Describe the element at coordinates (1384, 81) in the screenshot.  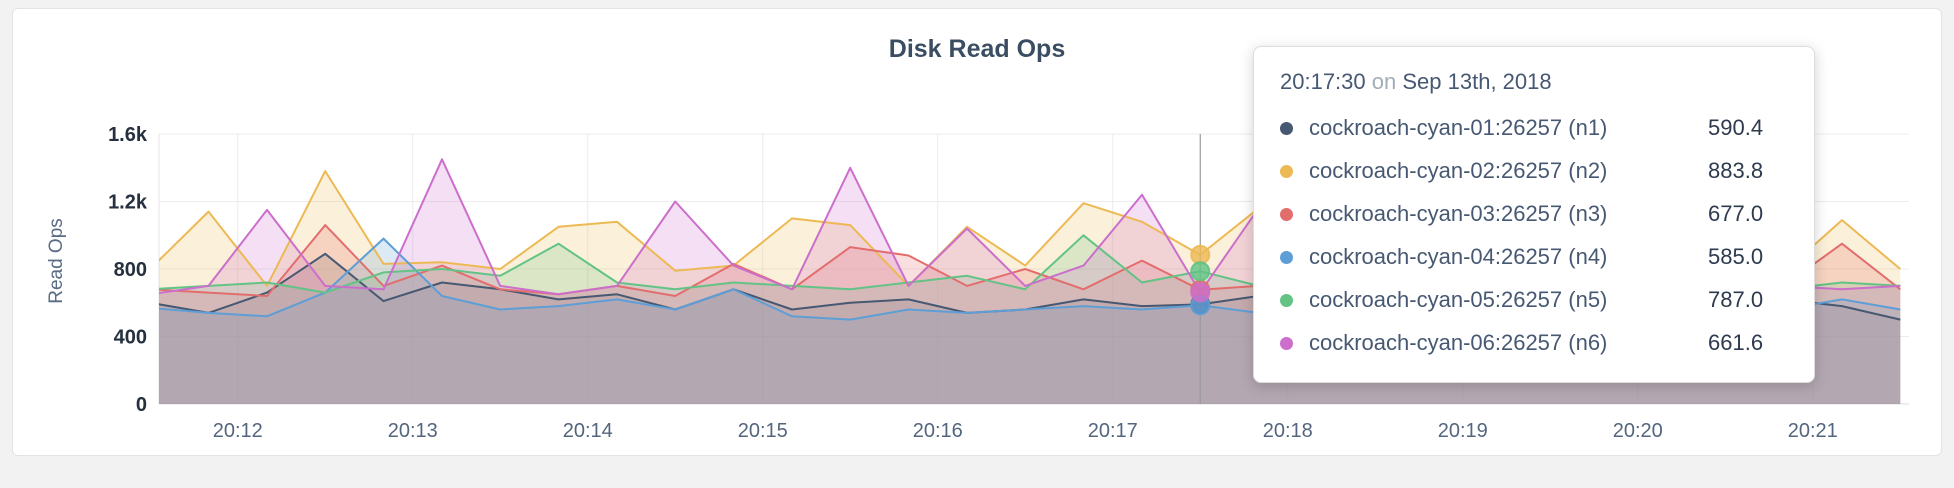
I see `tooltip-on-word: on` at that location.